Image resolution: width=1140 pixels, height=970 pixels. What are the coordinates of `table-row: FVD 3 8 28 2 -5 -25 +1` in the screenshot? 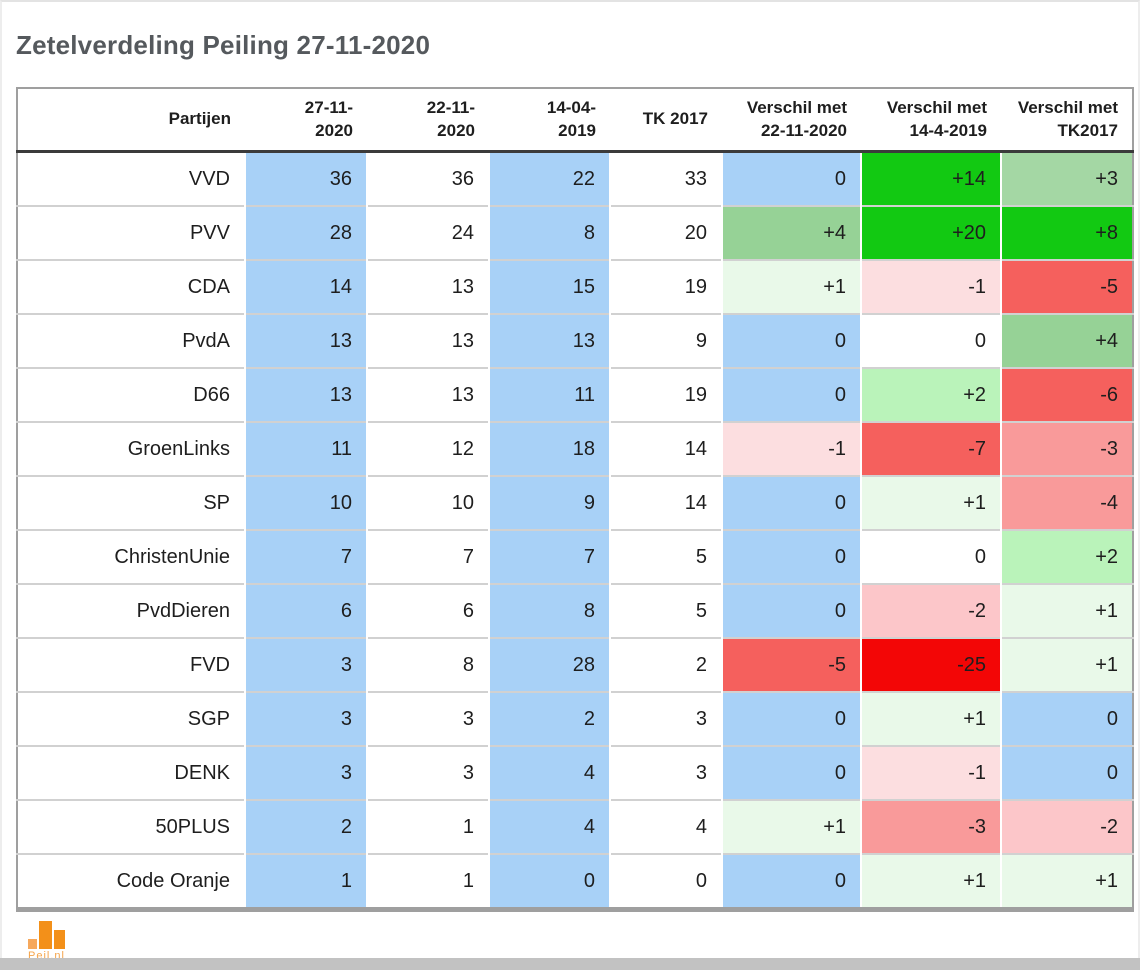 It's located at (575, 664).